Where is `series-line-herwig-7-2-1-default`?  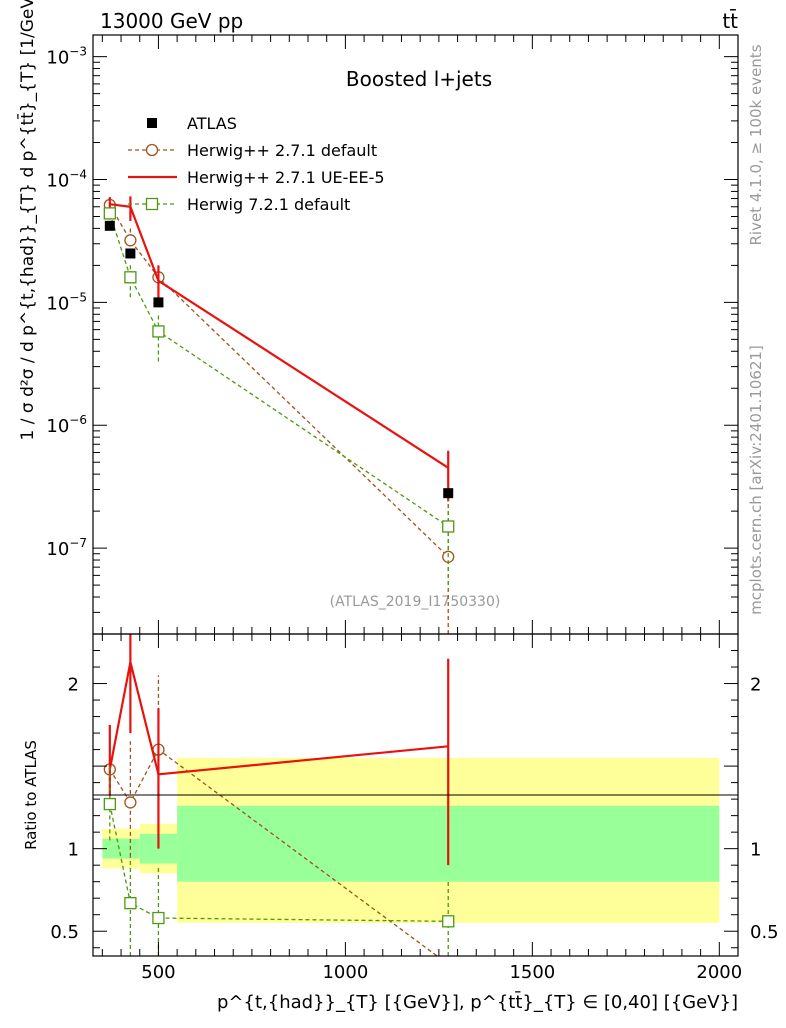 series-line-herwig-7-2-1-default is located at coordinates (279, 370).